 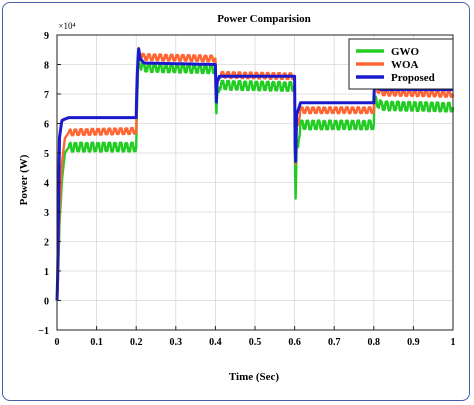 I want to click on y-tick-label: 2, so click(x=46, y=243).